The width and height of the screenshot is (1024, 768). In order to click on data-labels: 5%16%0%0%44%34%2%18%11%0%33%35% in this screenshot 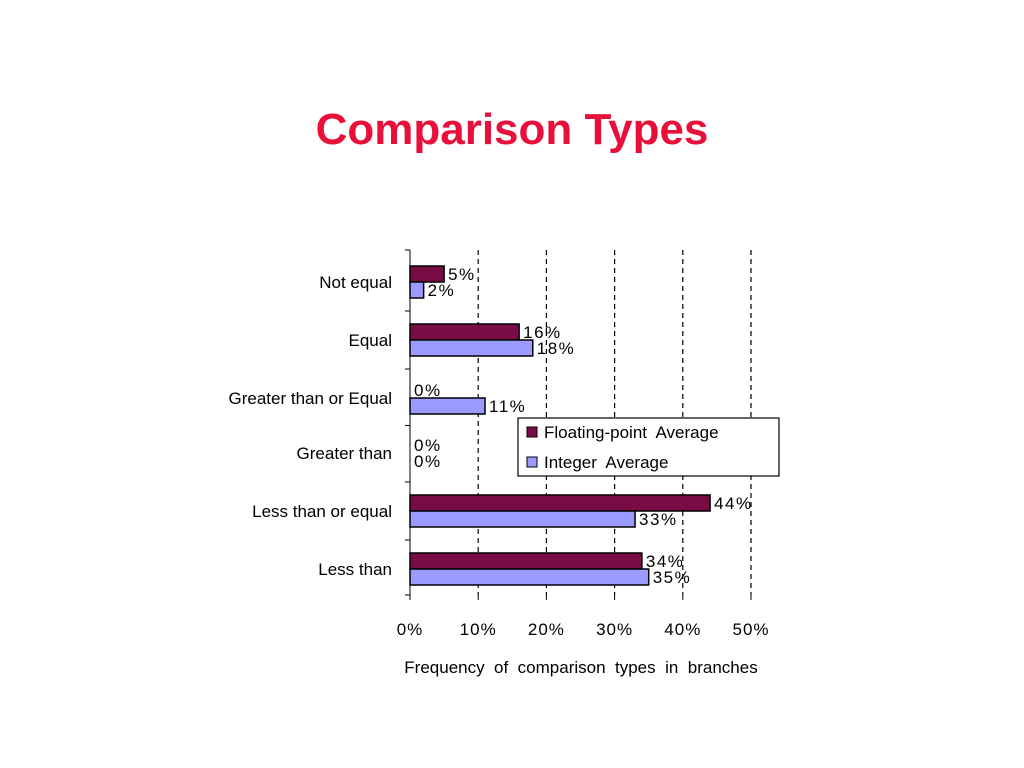, I will do `click(583, 426)`.